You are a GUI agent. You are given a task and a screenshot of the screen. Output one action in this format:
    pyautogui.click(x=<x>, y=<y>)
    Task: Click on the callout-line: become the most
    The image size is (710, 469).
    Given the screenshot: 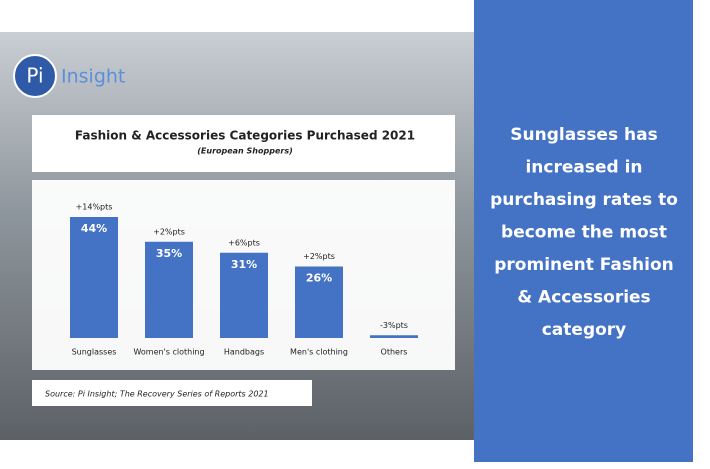 What is the action you would take?
    pyautogui.click(x=584, y=233)
    